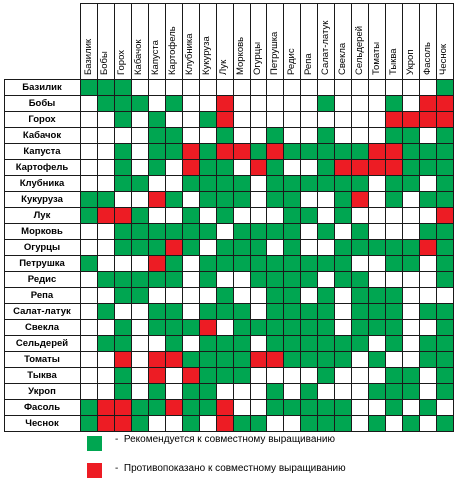  Describe the element at coordinates (42, 151) in the screenshot. I see `row-header: Капуста` at that location.